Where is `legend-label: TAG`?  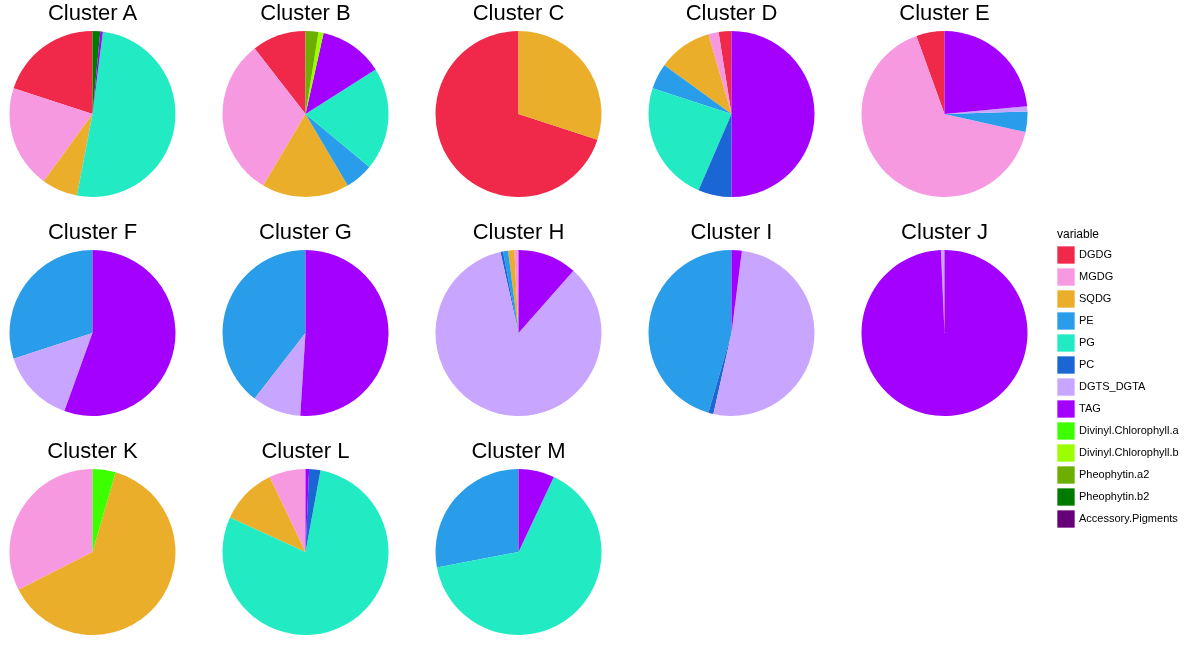
legend-label: TAG is located at coordinates (1090, 408).